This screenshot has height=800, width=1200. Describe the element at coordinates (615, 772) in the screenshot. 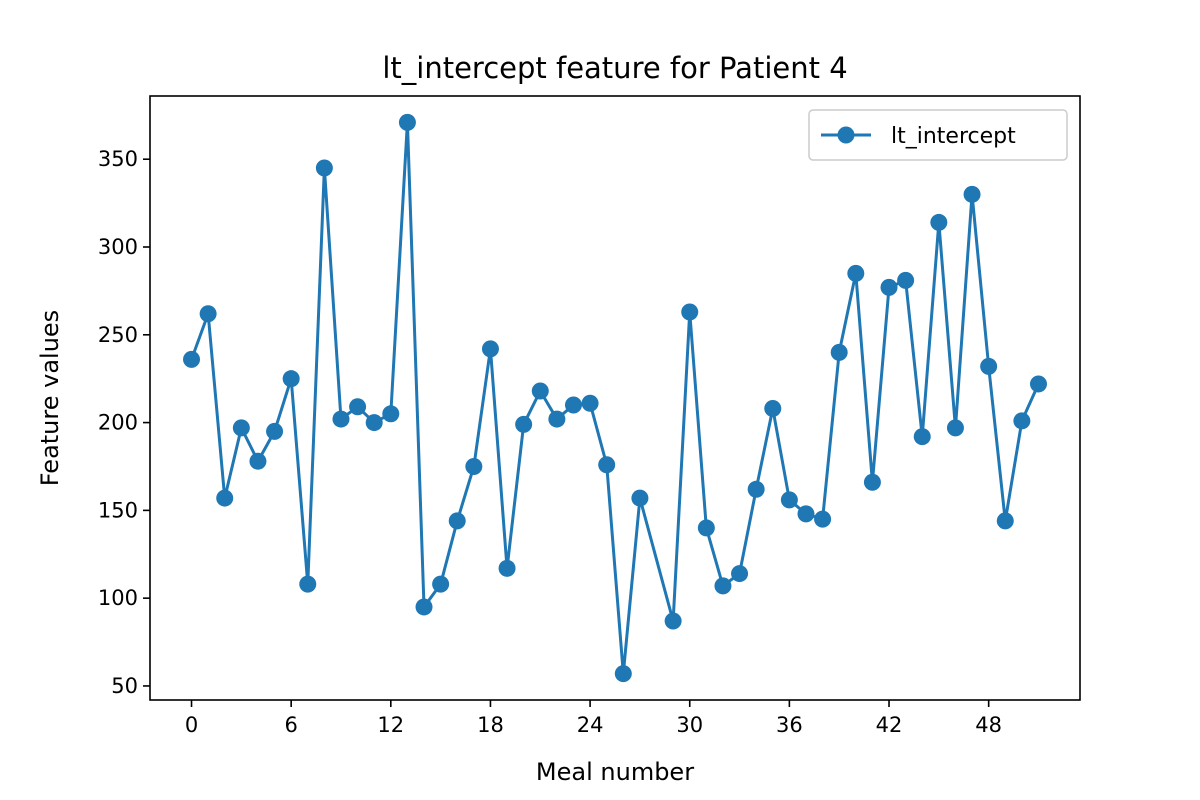

I see `x-axis-label: Meal number` at that location.